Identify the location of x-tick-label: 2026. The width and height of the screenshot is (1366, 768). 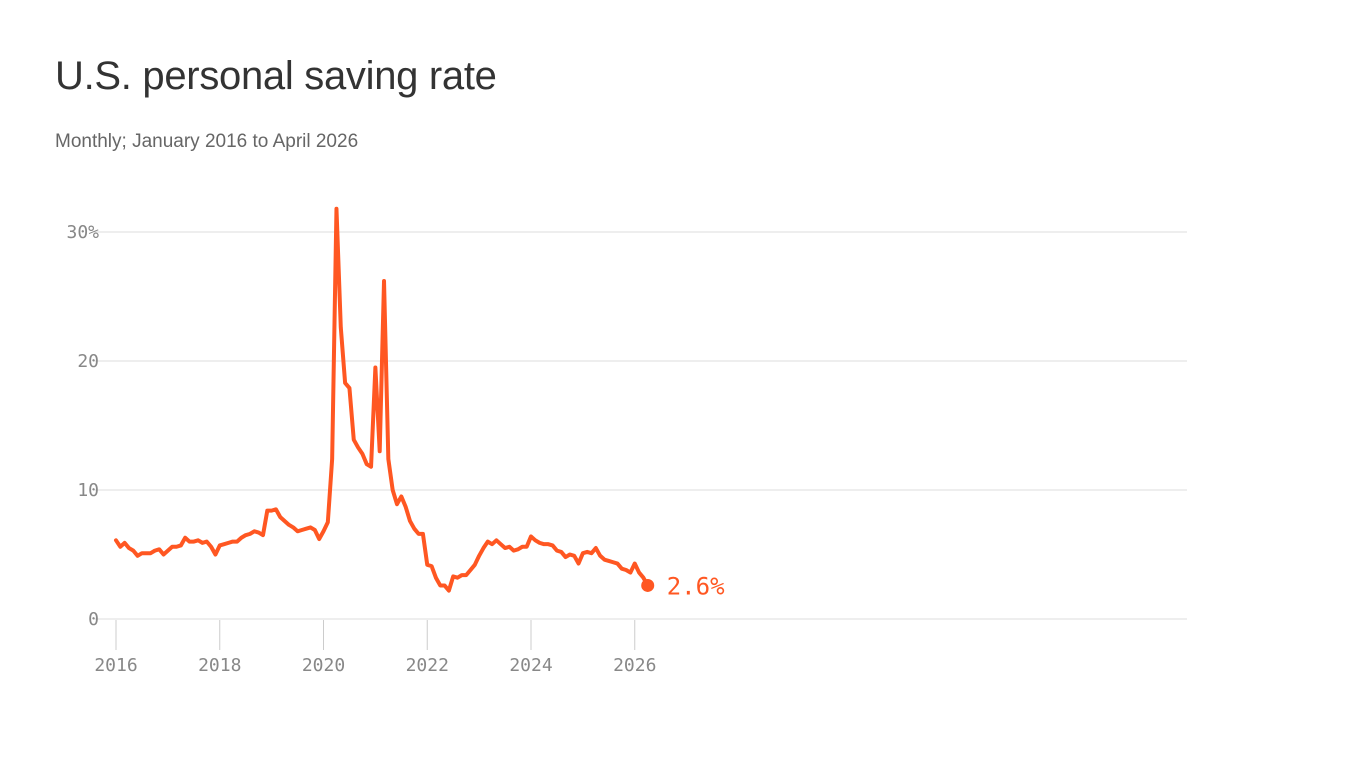
(634, 665).